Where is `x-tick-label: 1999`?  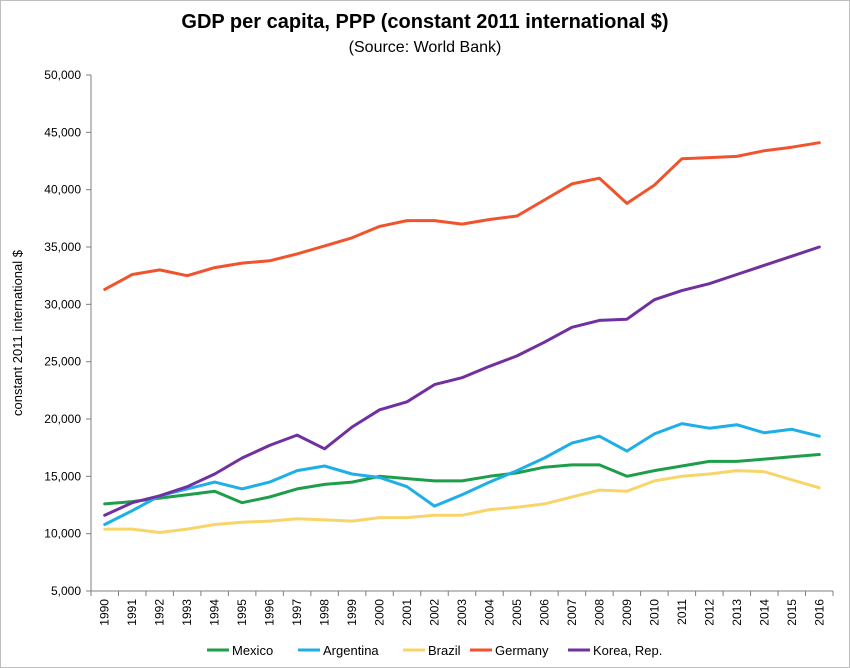
x-tick-label: 1999 is located at coordinates (352, 612).